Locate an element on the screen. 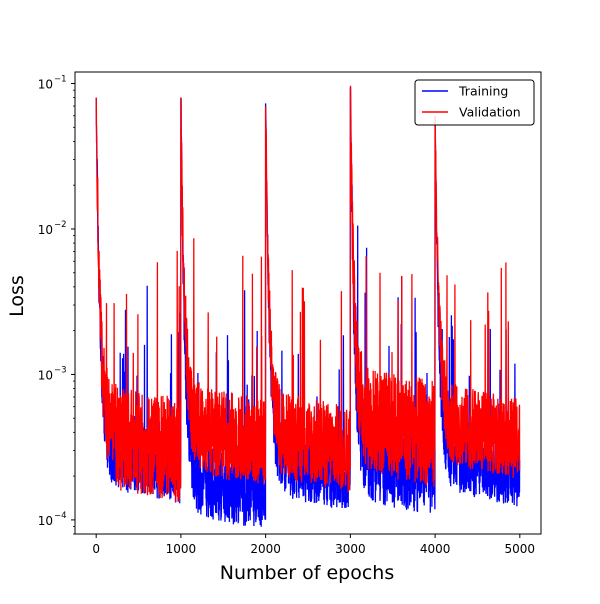  x-tick-label: 2000 is located at coordinates (265, 549).